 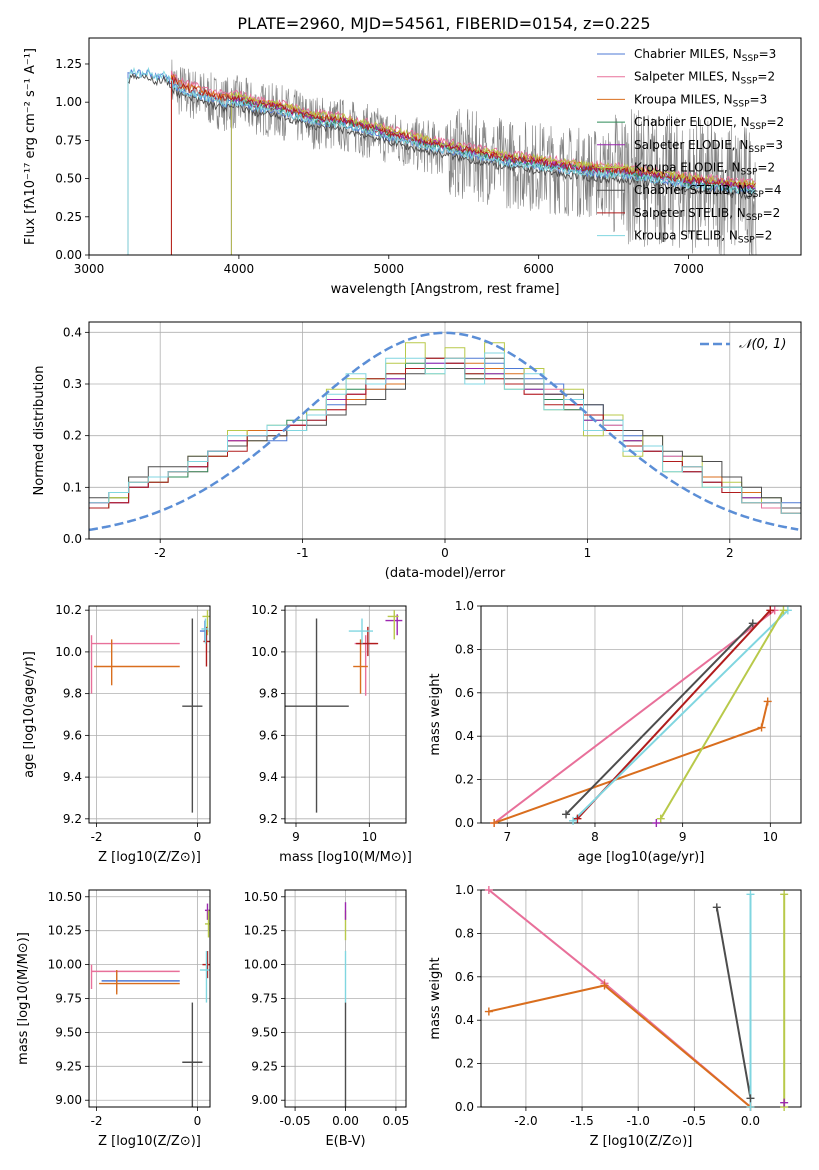 What do you see at coordinates (268, 735) in the screenshot?
I see `y-tick-label: 9.6` at bounding box center [268, 735].